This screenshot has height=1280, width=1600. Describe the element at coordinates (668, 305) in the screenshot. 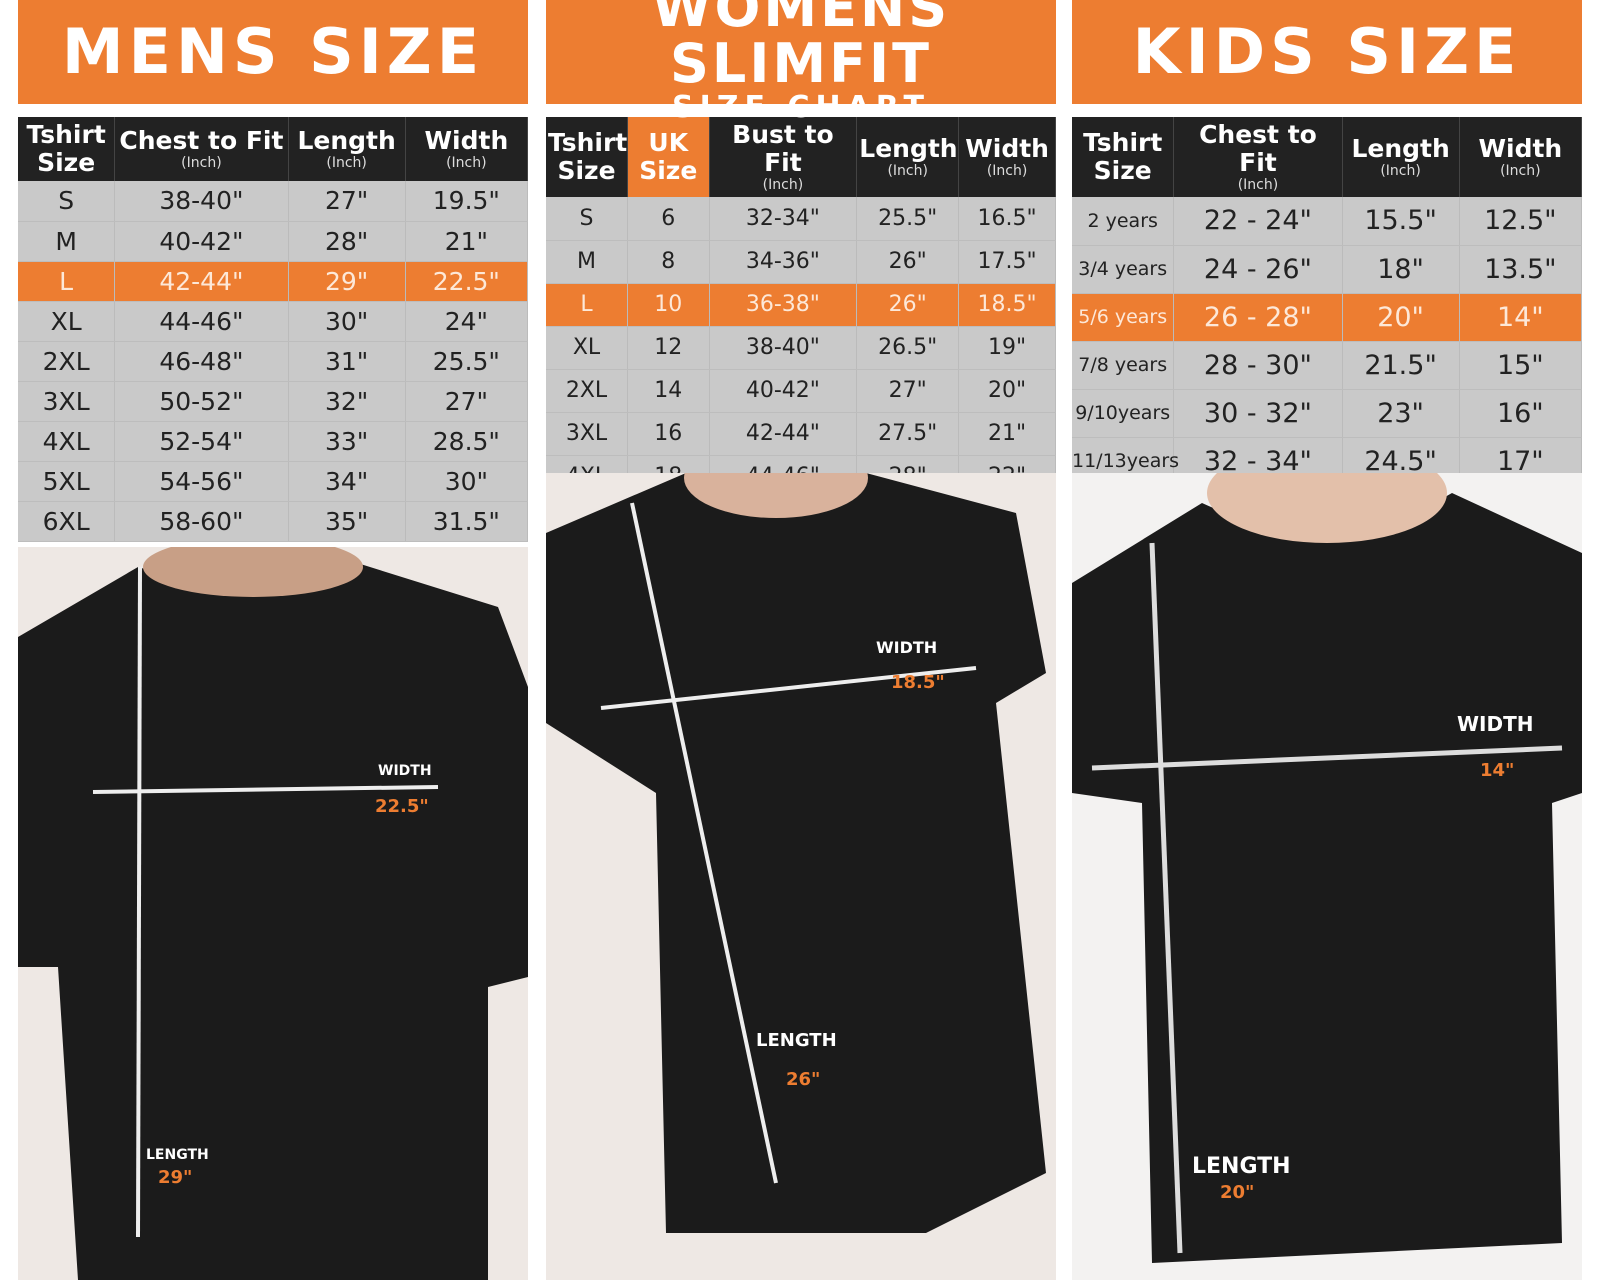

I see `table-cell: 10` at that location.